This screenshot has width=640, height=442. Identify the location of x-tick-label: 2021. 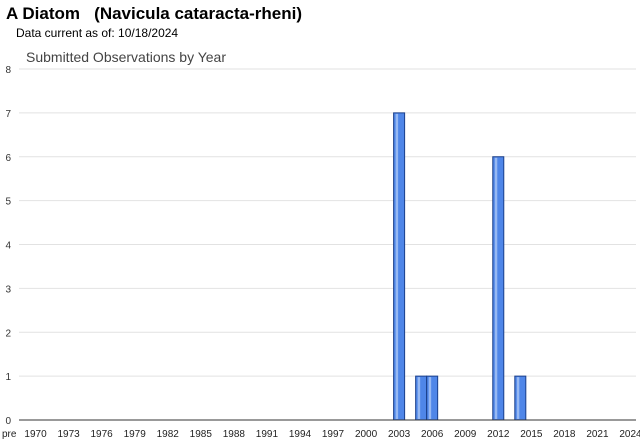
(597, 434).